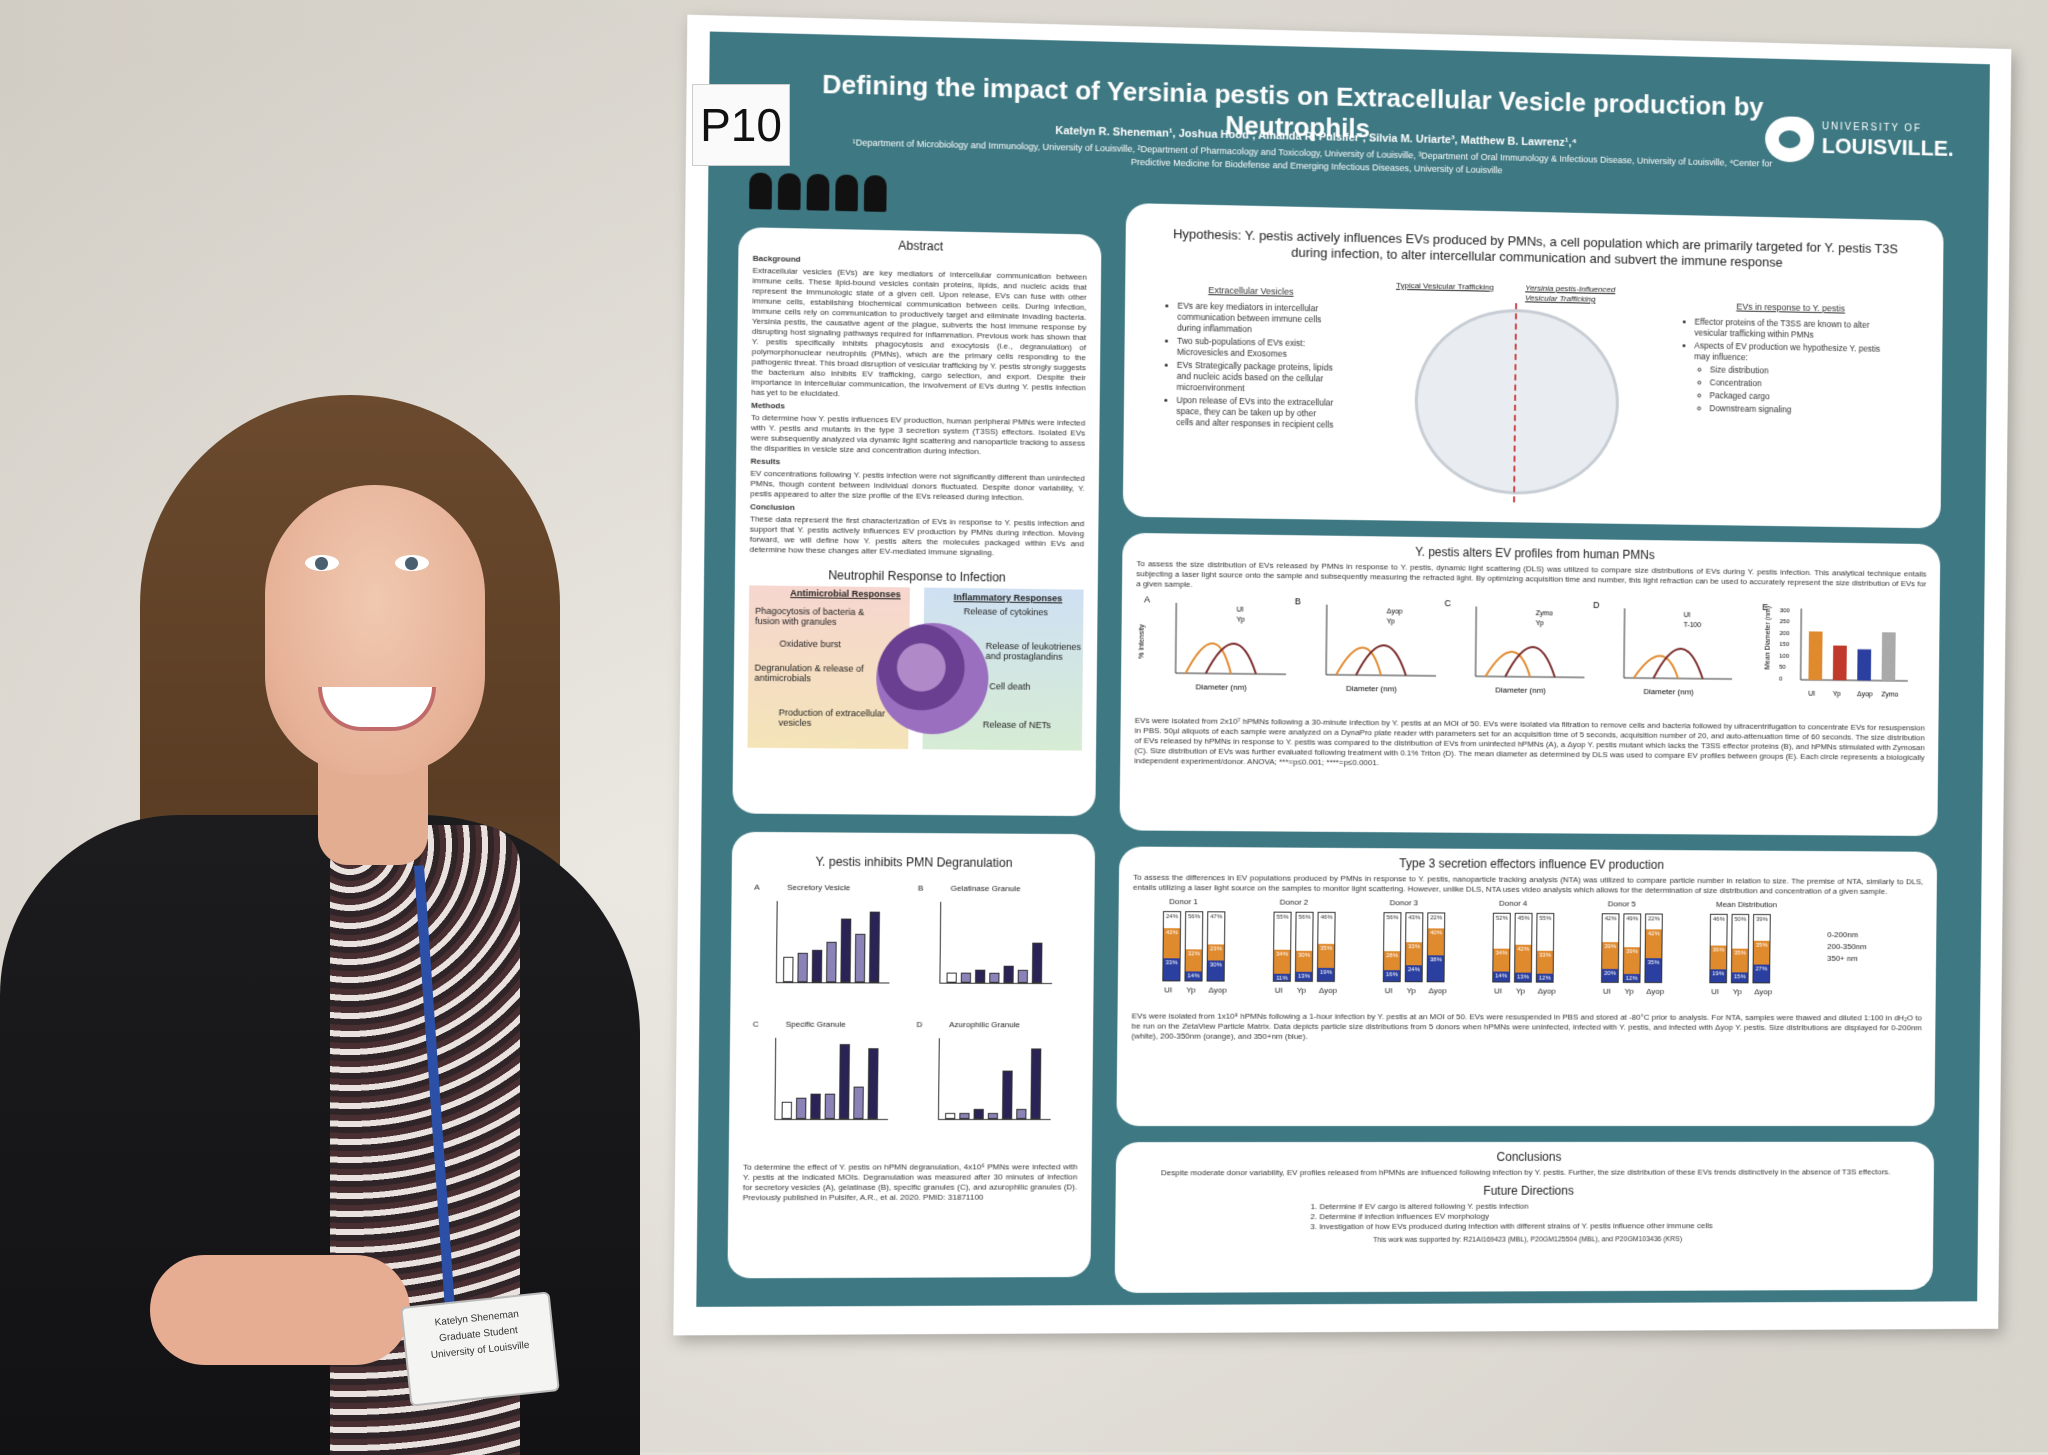 This screenshot has width=2048, height=1455. I want to click on nta-group-label: Donor 2, so click(1294, 902).